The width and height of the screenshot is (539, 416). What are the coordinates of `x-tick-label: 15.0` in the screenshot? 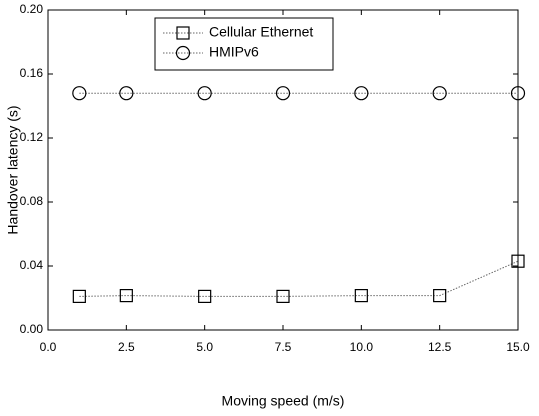 It's located at (518, 347).